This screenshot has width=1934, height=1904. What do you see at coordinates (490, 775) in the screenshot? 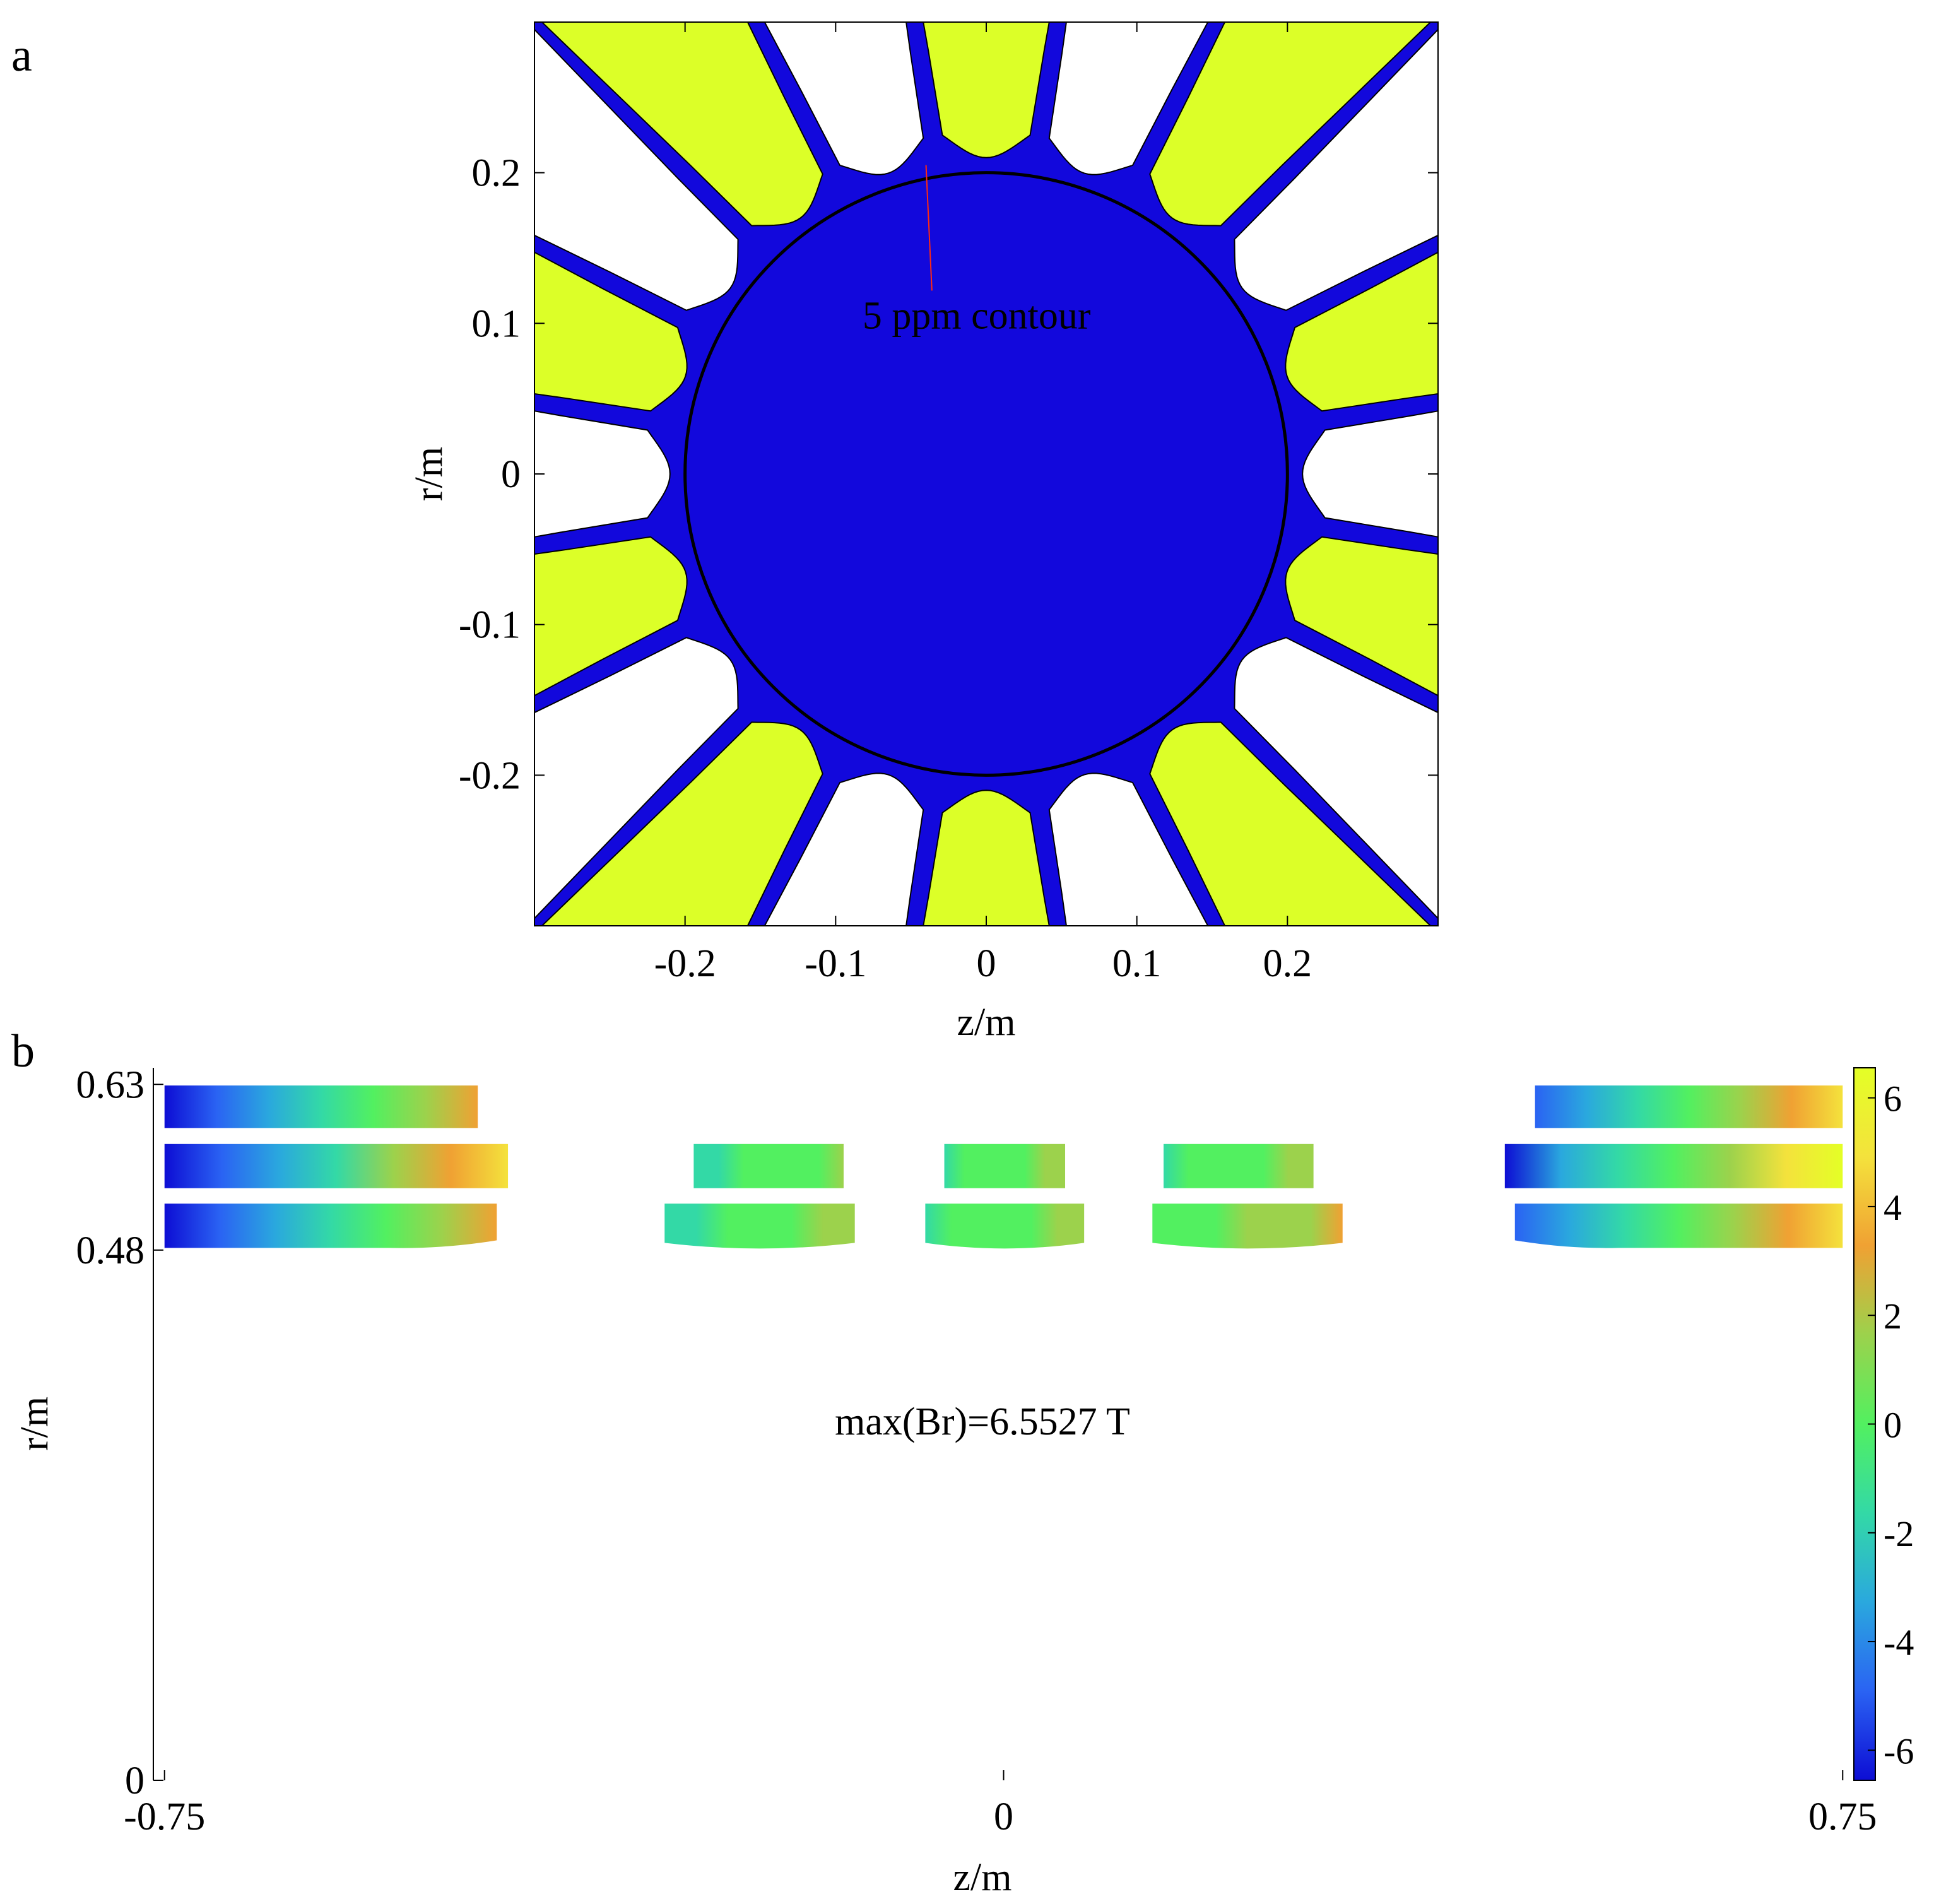
I see `y-tick-label: -0.2` at bounding box center [490, 775].